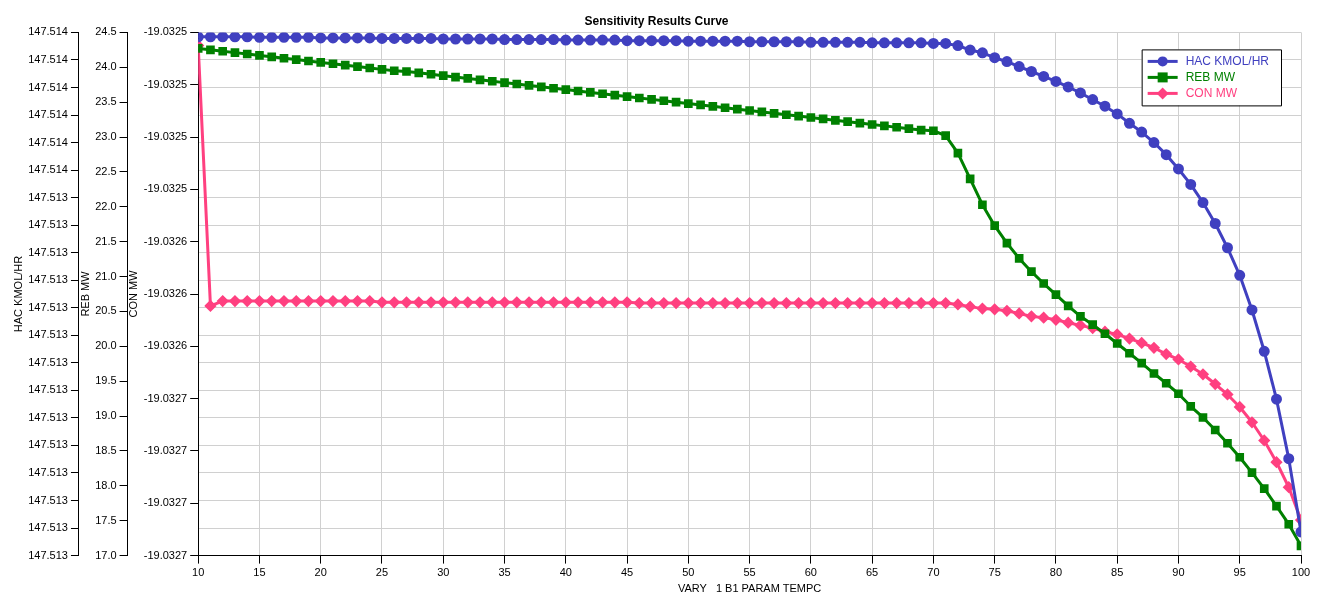  Describe the element at coordinates (84, 293) in the screenshot. I see `y2-axis-title: REB MW` at that location.